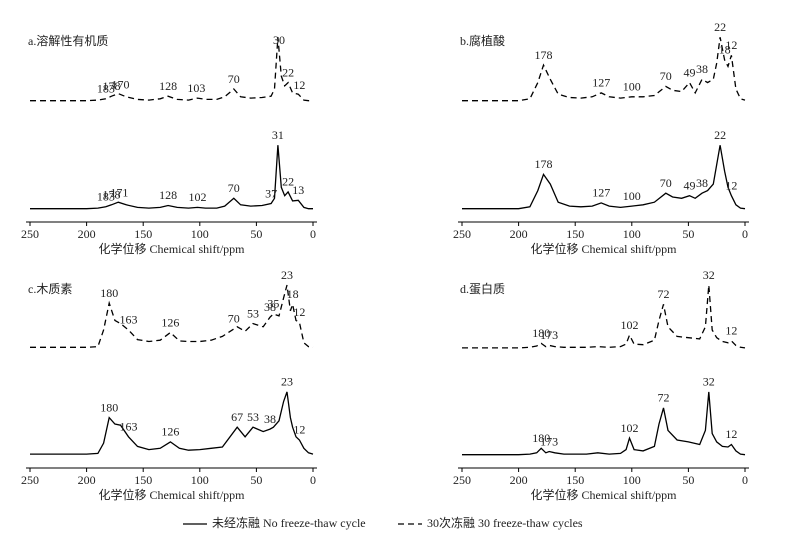 The height and width of the screenshot is (539, 788). Describe the element at coordinates (482, 288) in the screenshot. I see `panel-title: d.蛋白质` at that location.